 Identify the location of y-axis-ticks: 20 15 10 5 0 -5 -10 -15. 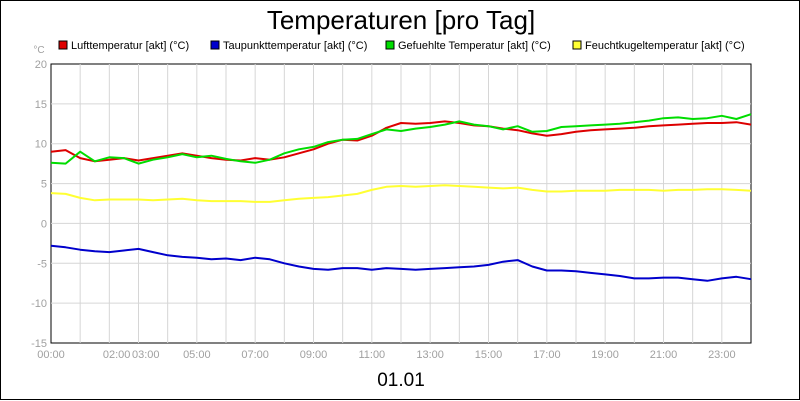
(39, 204).